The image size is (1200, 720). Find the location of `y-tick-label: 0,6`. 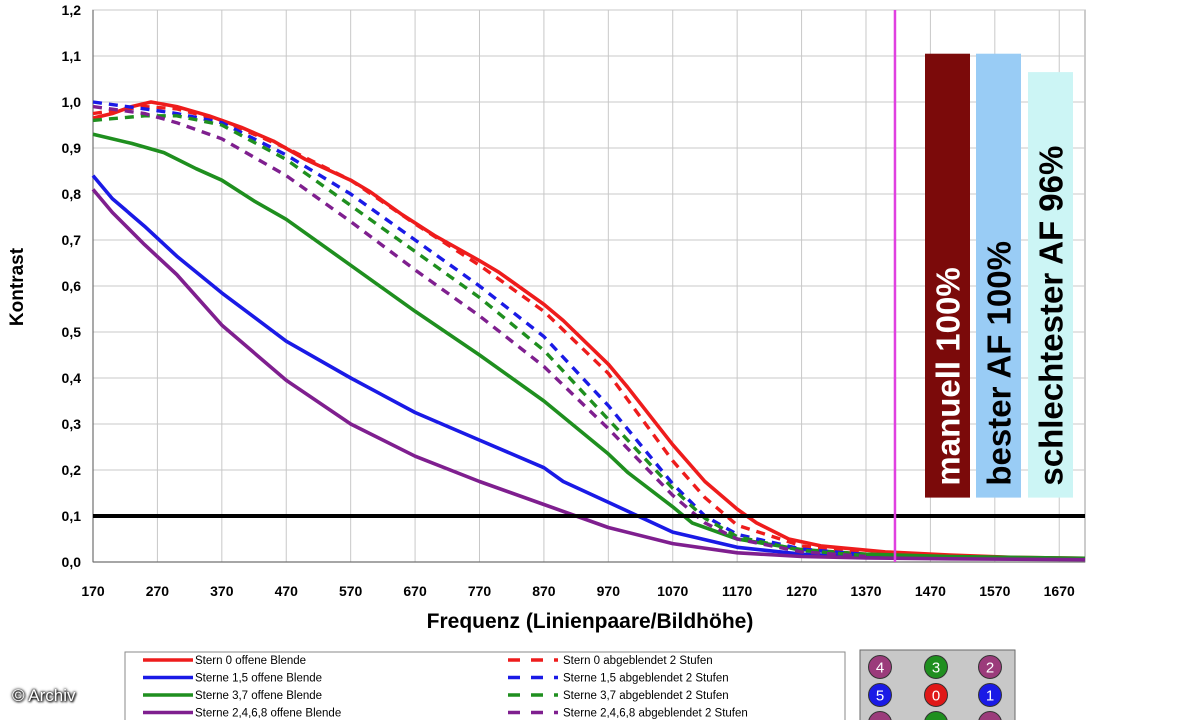

y-tick-label: 0,6 is located at coordinates (72, 286).